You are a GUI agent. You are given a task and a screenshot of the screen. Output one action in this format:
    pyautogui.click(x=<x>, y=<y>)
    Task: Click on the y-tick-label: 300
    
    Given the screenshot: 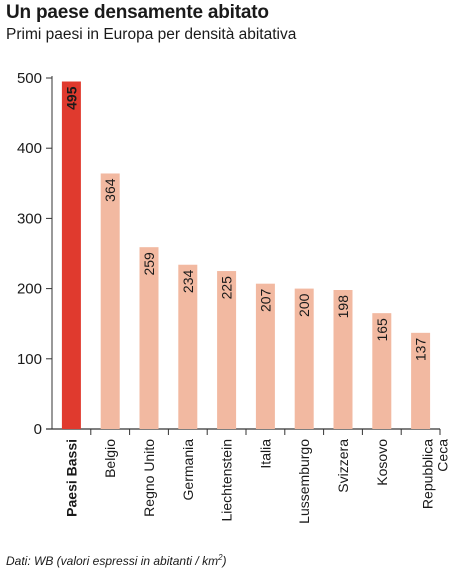 What is the action you would take?
    pyautogui.click(x=29, y=218)
    